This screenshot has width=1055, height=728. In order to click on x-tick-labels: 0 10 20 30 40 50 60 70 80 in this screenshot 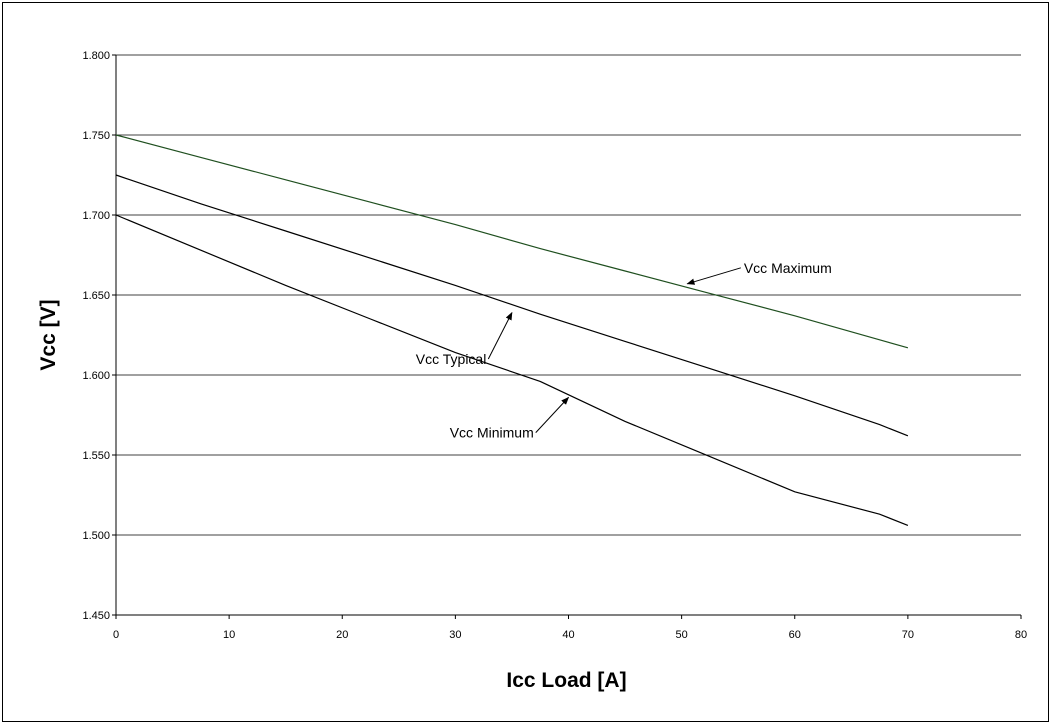, I will do `click(570, 635)`.